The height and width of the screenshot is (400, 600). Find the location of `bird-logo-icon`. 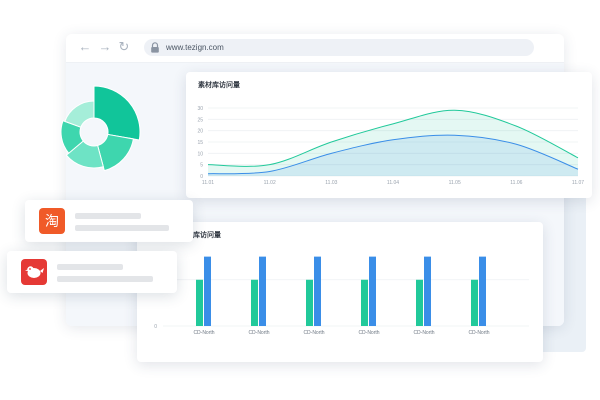

bird-logo-icon is located at coordinates (34, 272).